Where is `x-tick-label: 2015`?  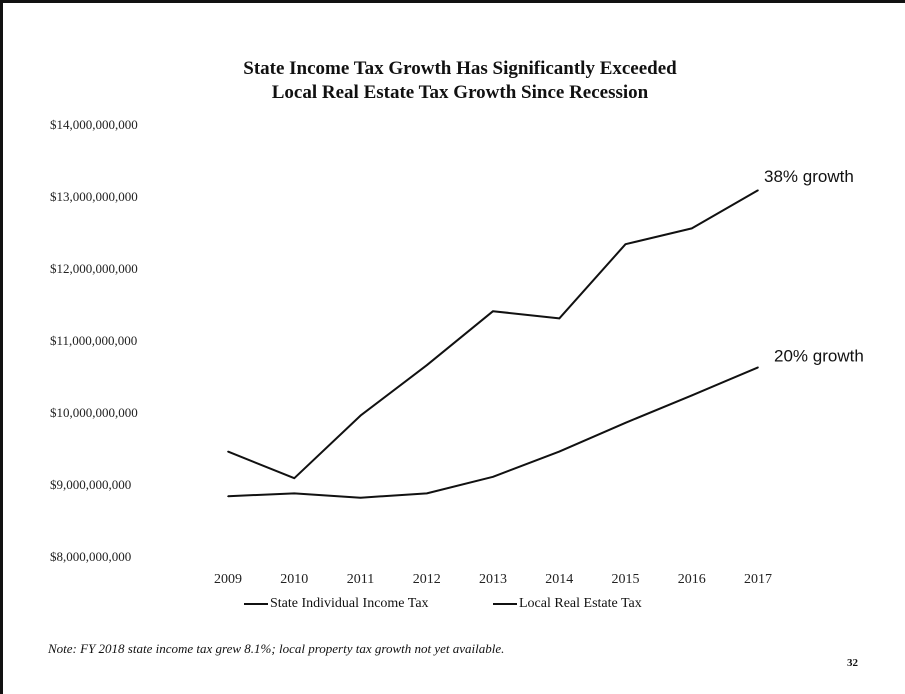
x-tick-label: 2015 is located at coordinates (626, 579).